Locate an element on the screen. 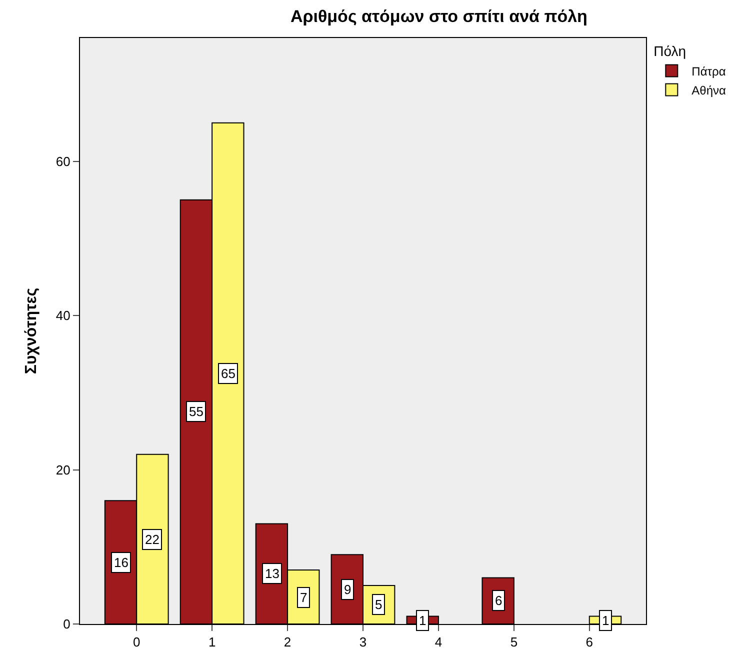 The height and width of the screenshot is (662, 744). data-label: 5 is located at coordinates (378, 604).